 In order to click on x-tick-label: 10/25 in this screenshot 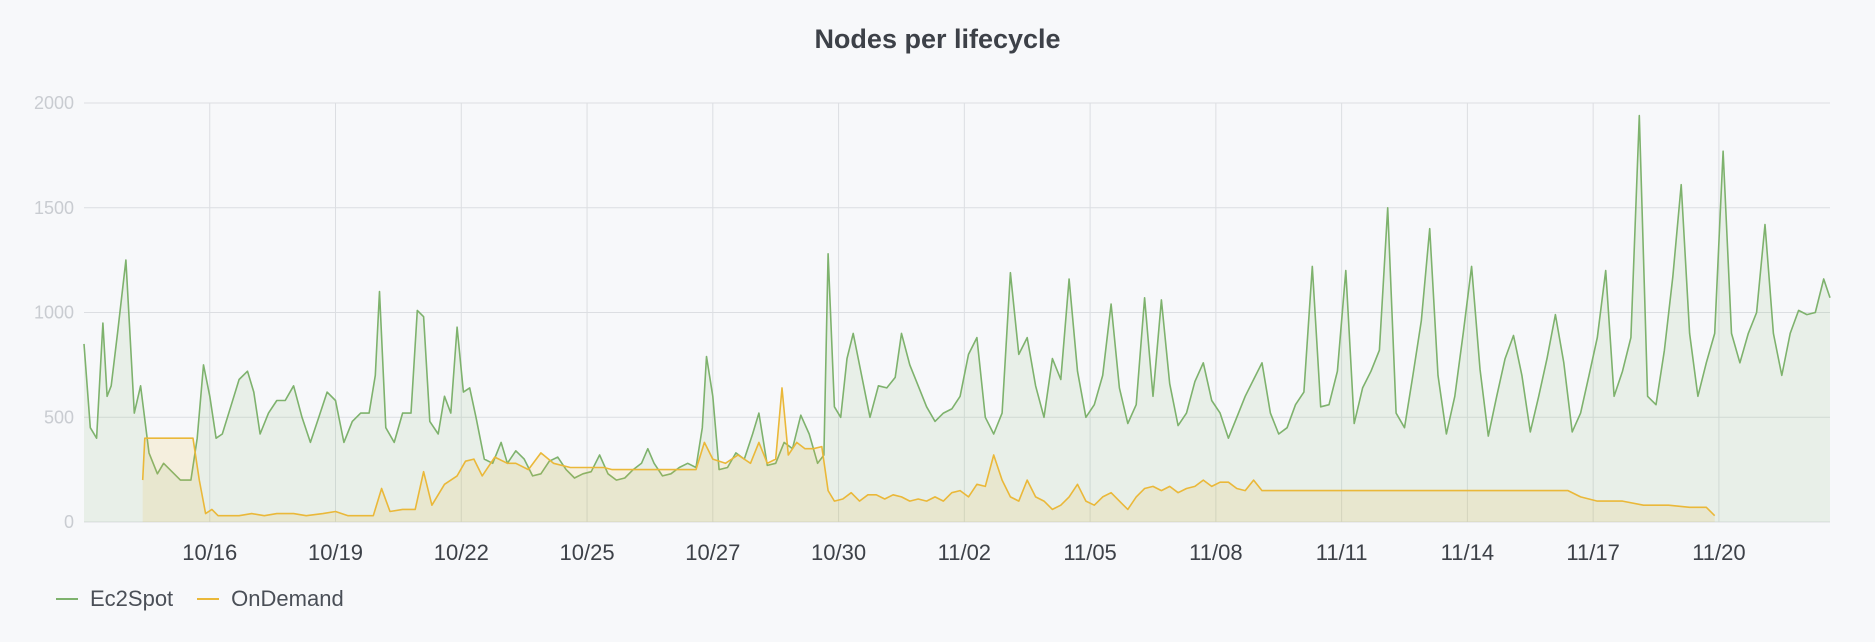, I will do `click(587, 552)`.